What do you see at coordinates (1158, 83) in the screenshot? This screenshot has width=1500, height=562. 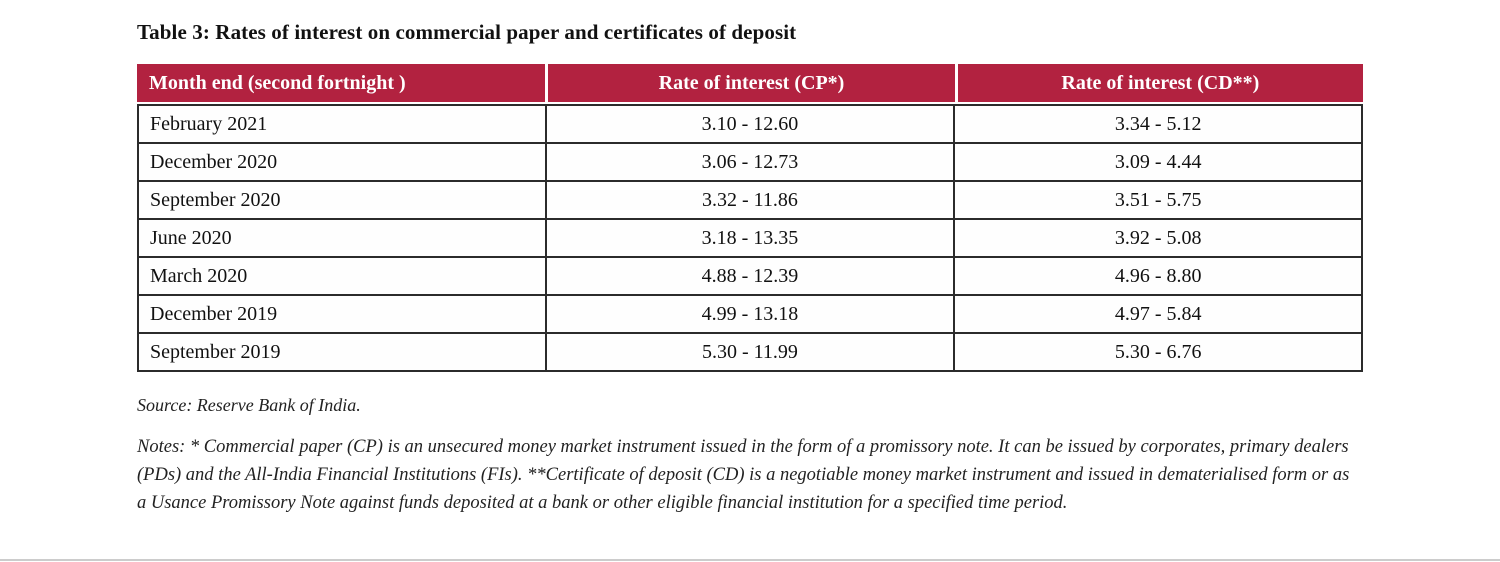 I see `column-header-rate-cd: Rate of interest (CD**)` at bounding box center [1158, 83].